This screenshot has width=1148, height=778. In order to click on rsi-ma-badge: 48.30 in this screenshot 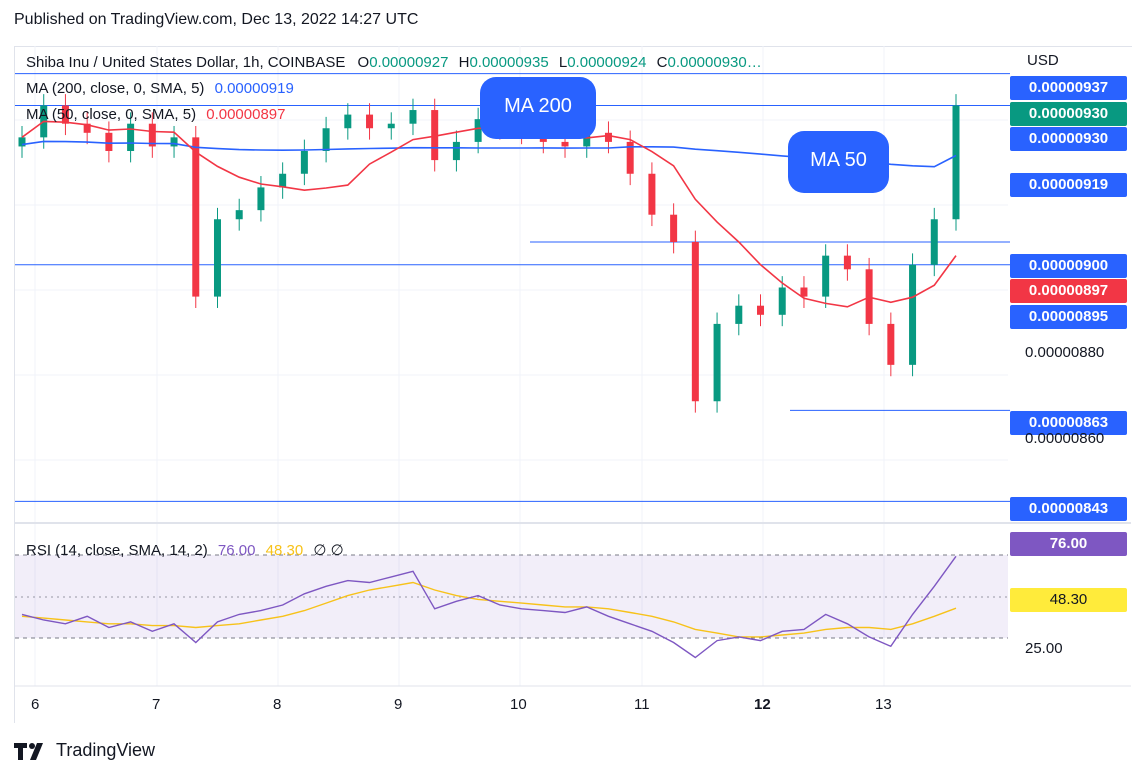, I will do `click(1068, 600)`.